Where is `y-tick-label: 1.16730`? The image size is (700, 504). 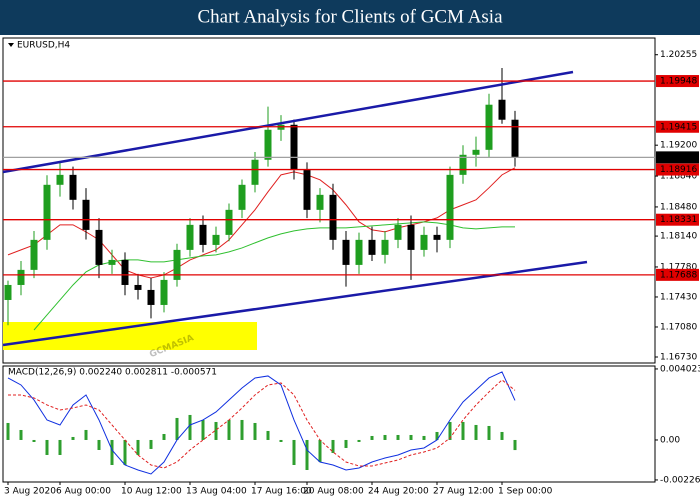 y-tick-label: 1.16730 is located at coordinates (678, 357).